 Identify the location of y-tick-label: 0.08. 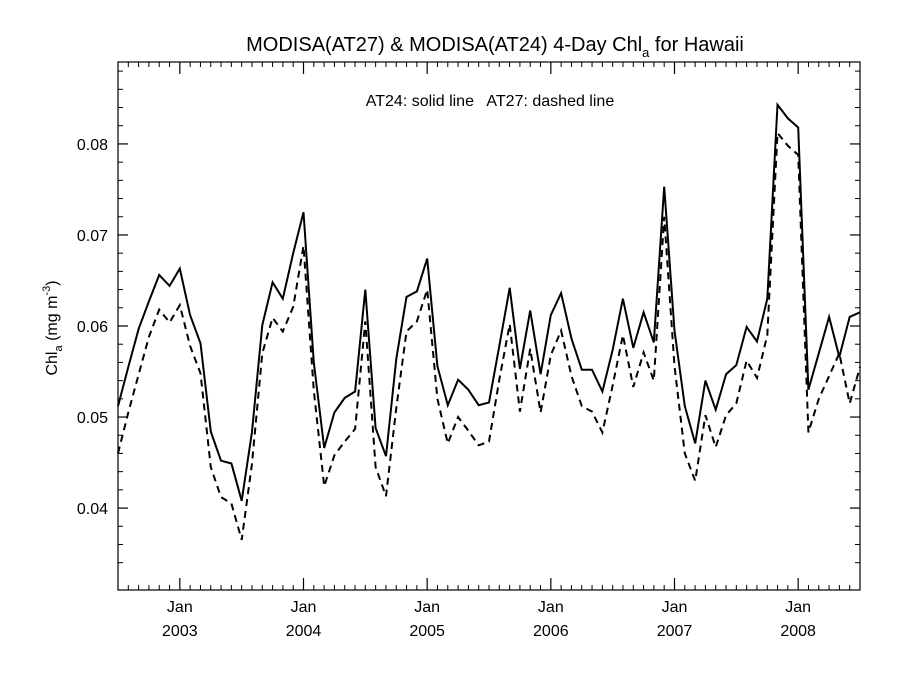
(92, 145).